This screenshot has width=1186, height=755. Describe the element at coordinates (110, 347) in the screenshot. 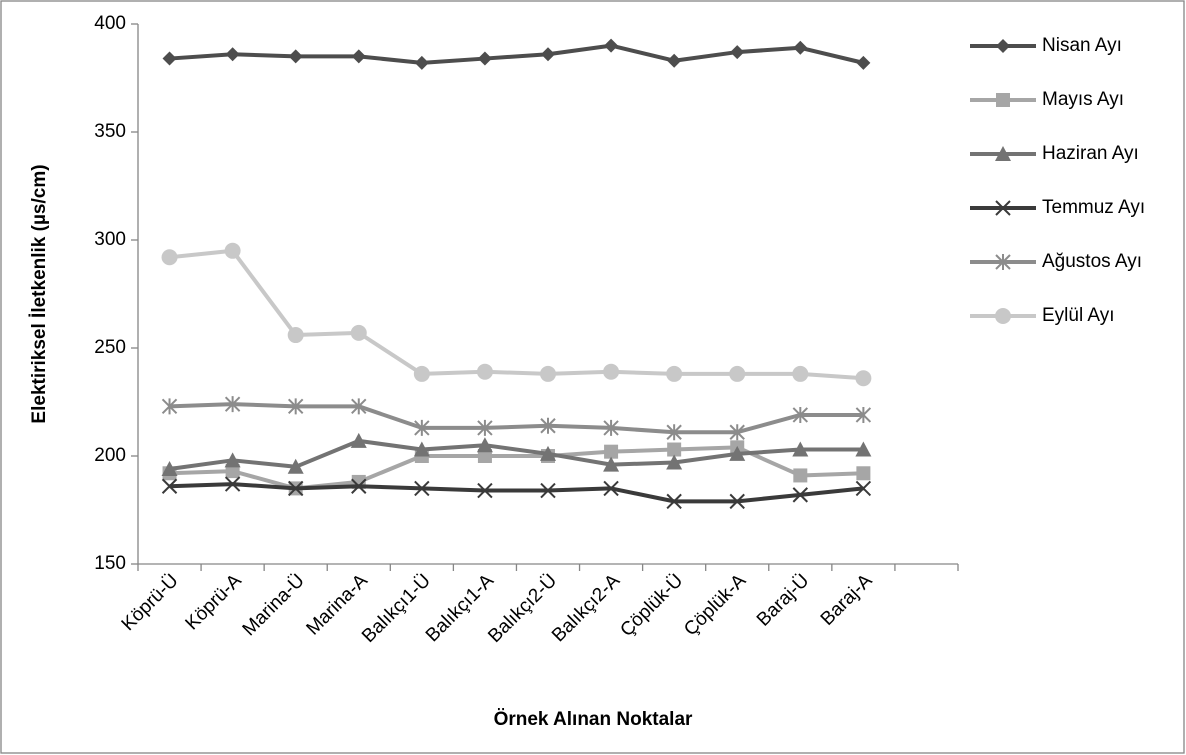

I see `y-tick-label: 250` at that location.